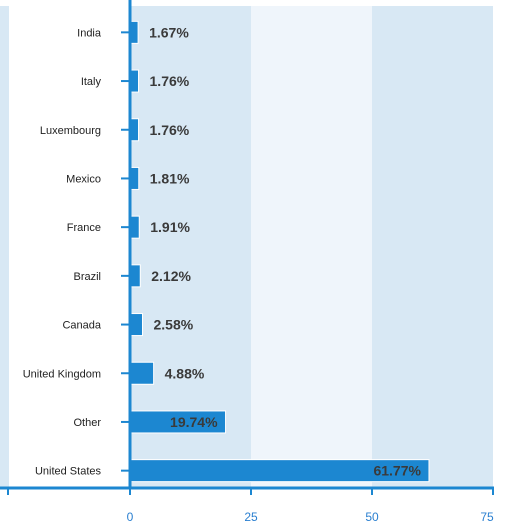 This screenshot has width=505, height=529. Describe the element at coordinates (62, 374) in the screenshot. I see `category-label-7: United Kingdom` at that location.